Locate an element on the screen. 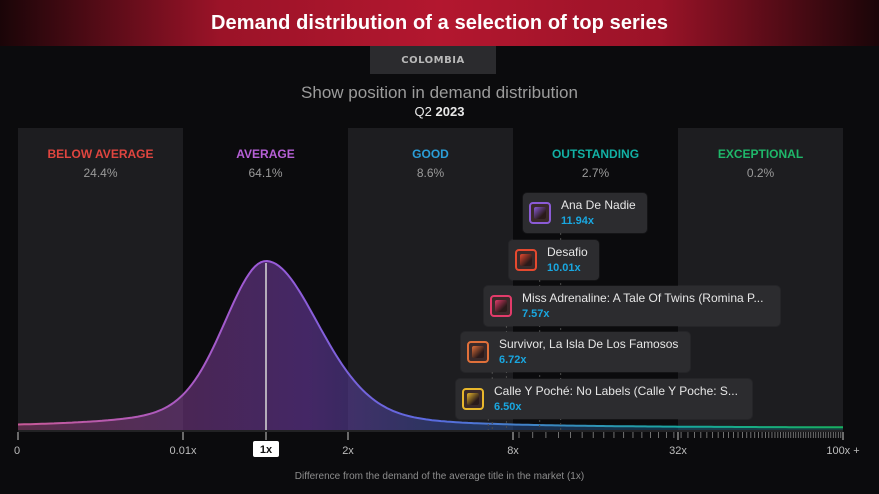 The image size is (879, 494). show-demand-value: 7.57x is located at coordinates (536, 314).